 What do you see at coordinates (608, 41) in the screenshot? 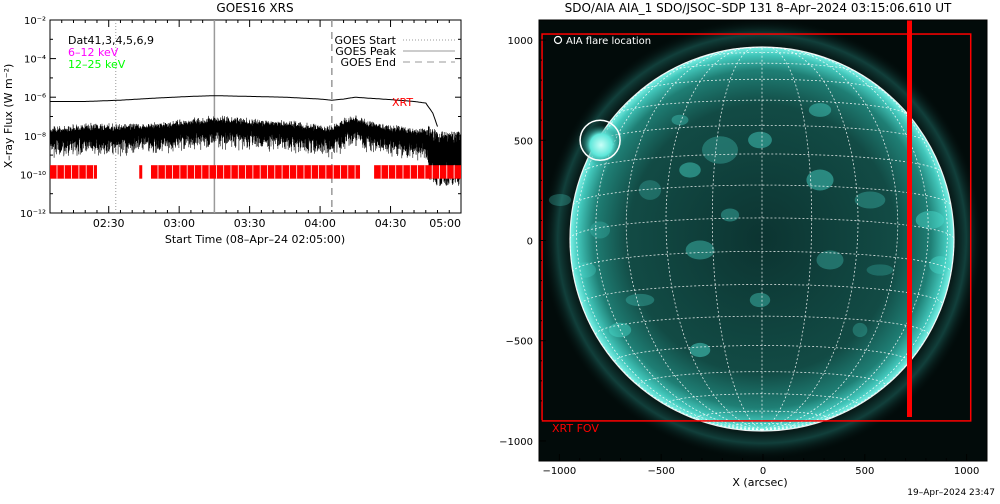
I see `marker-legend-label: AIA flare location` at bounding box center [608, 41].